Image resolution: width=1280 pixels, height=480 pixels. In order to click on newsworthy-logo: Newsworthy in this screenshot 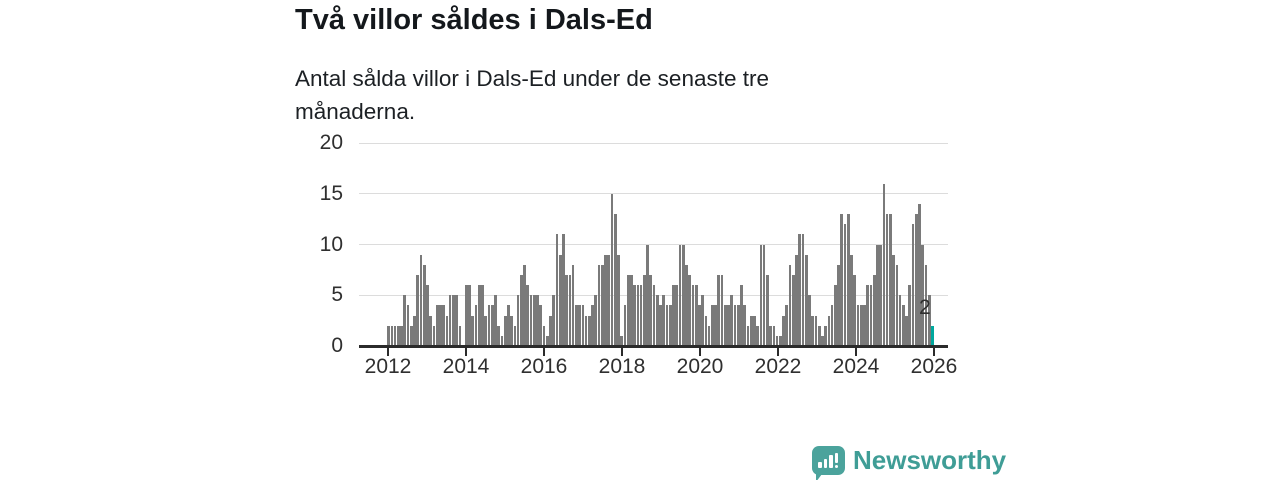, I will do `click(909, 462)`.